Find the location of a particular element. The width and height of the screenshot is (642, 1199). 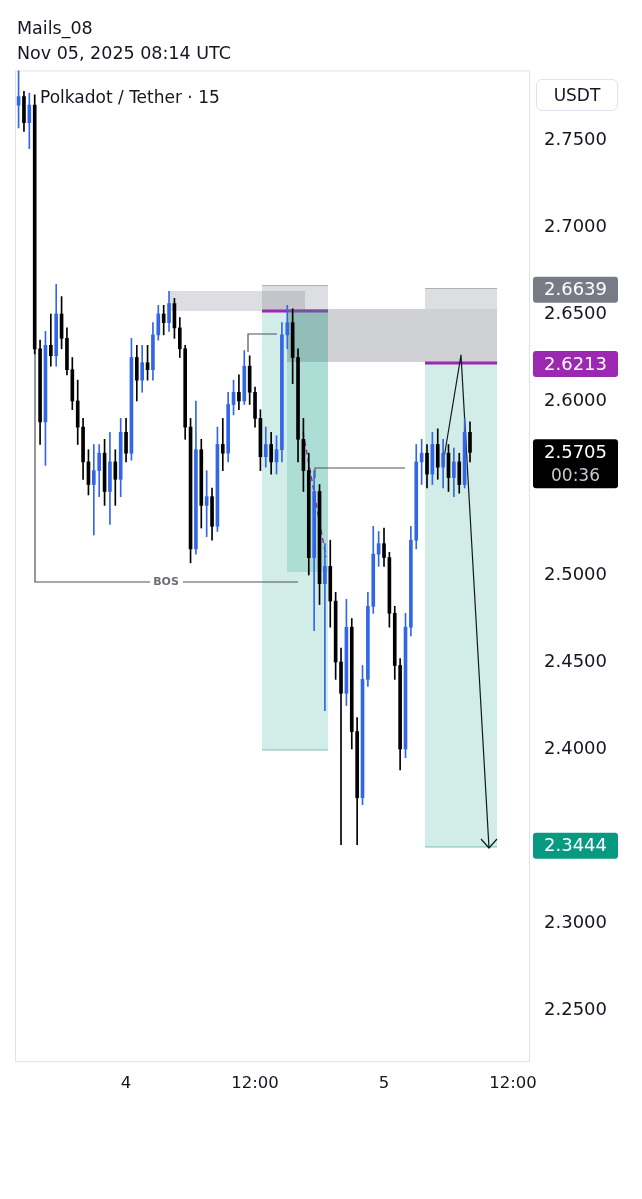

ref-line-label: 2.6639 is located at coordinates (575, 289).